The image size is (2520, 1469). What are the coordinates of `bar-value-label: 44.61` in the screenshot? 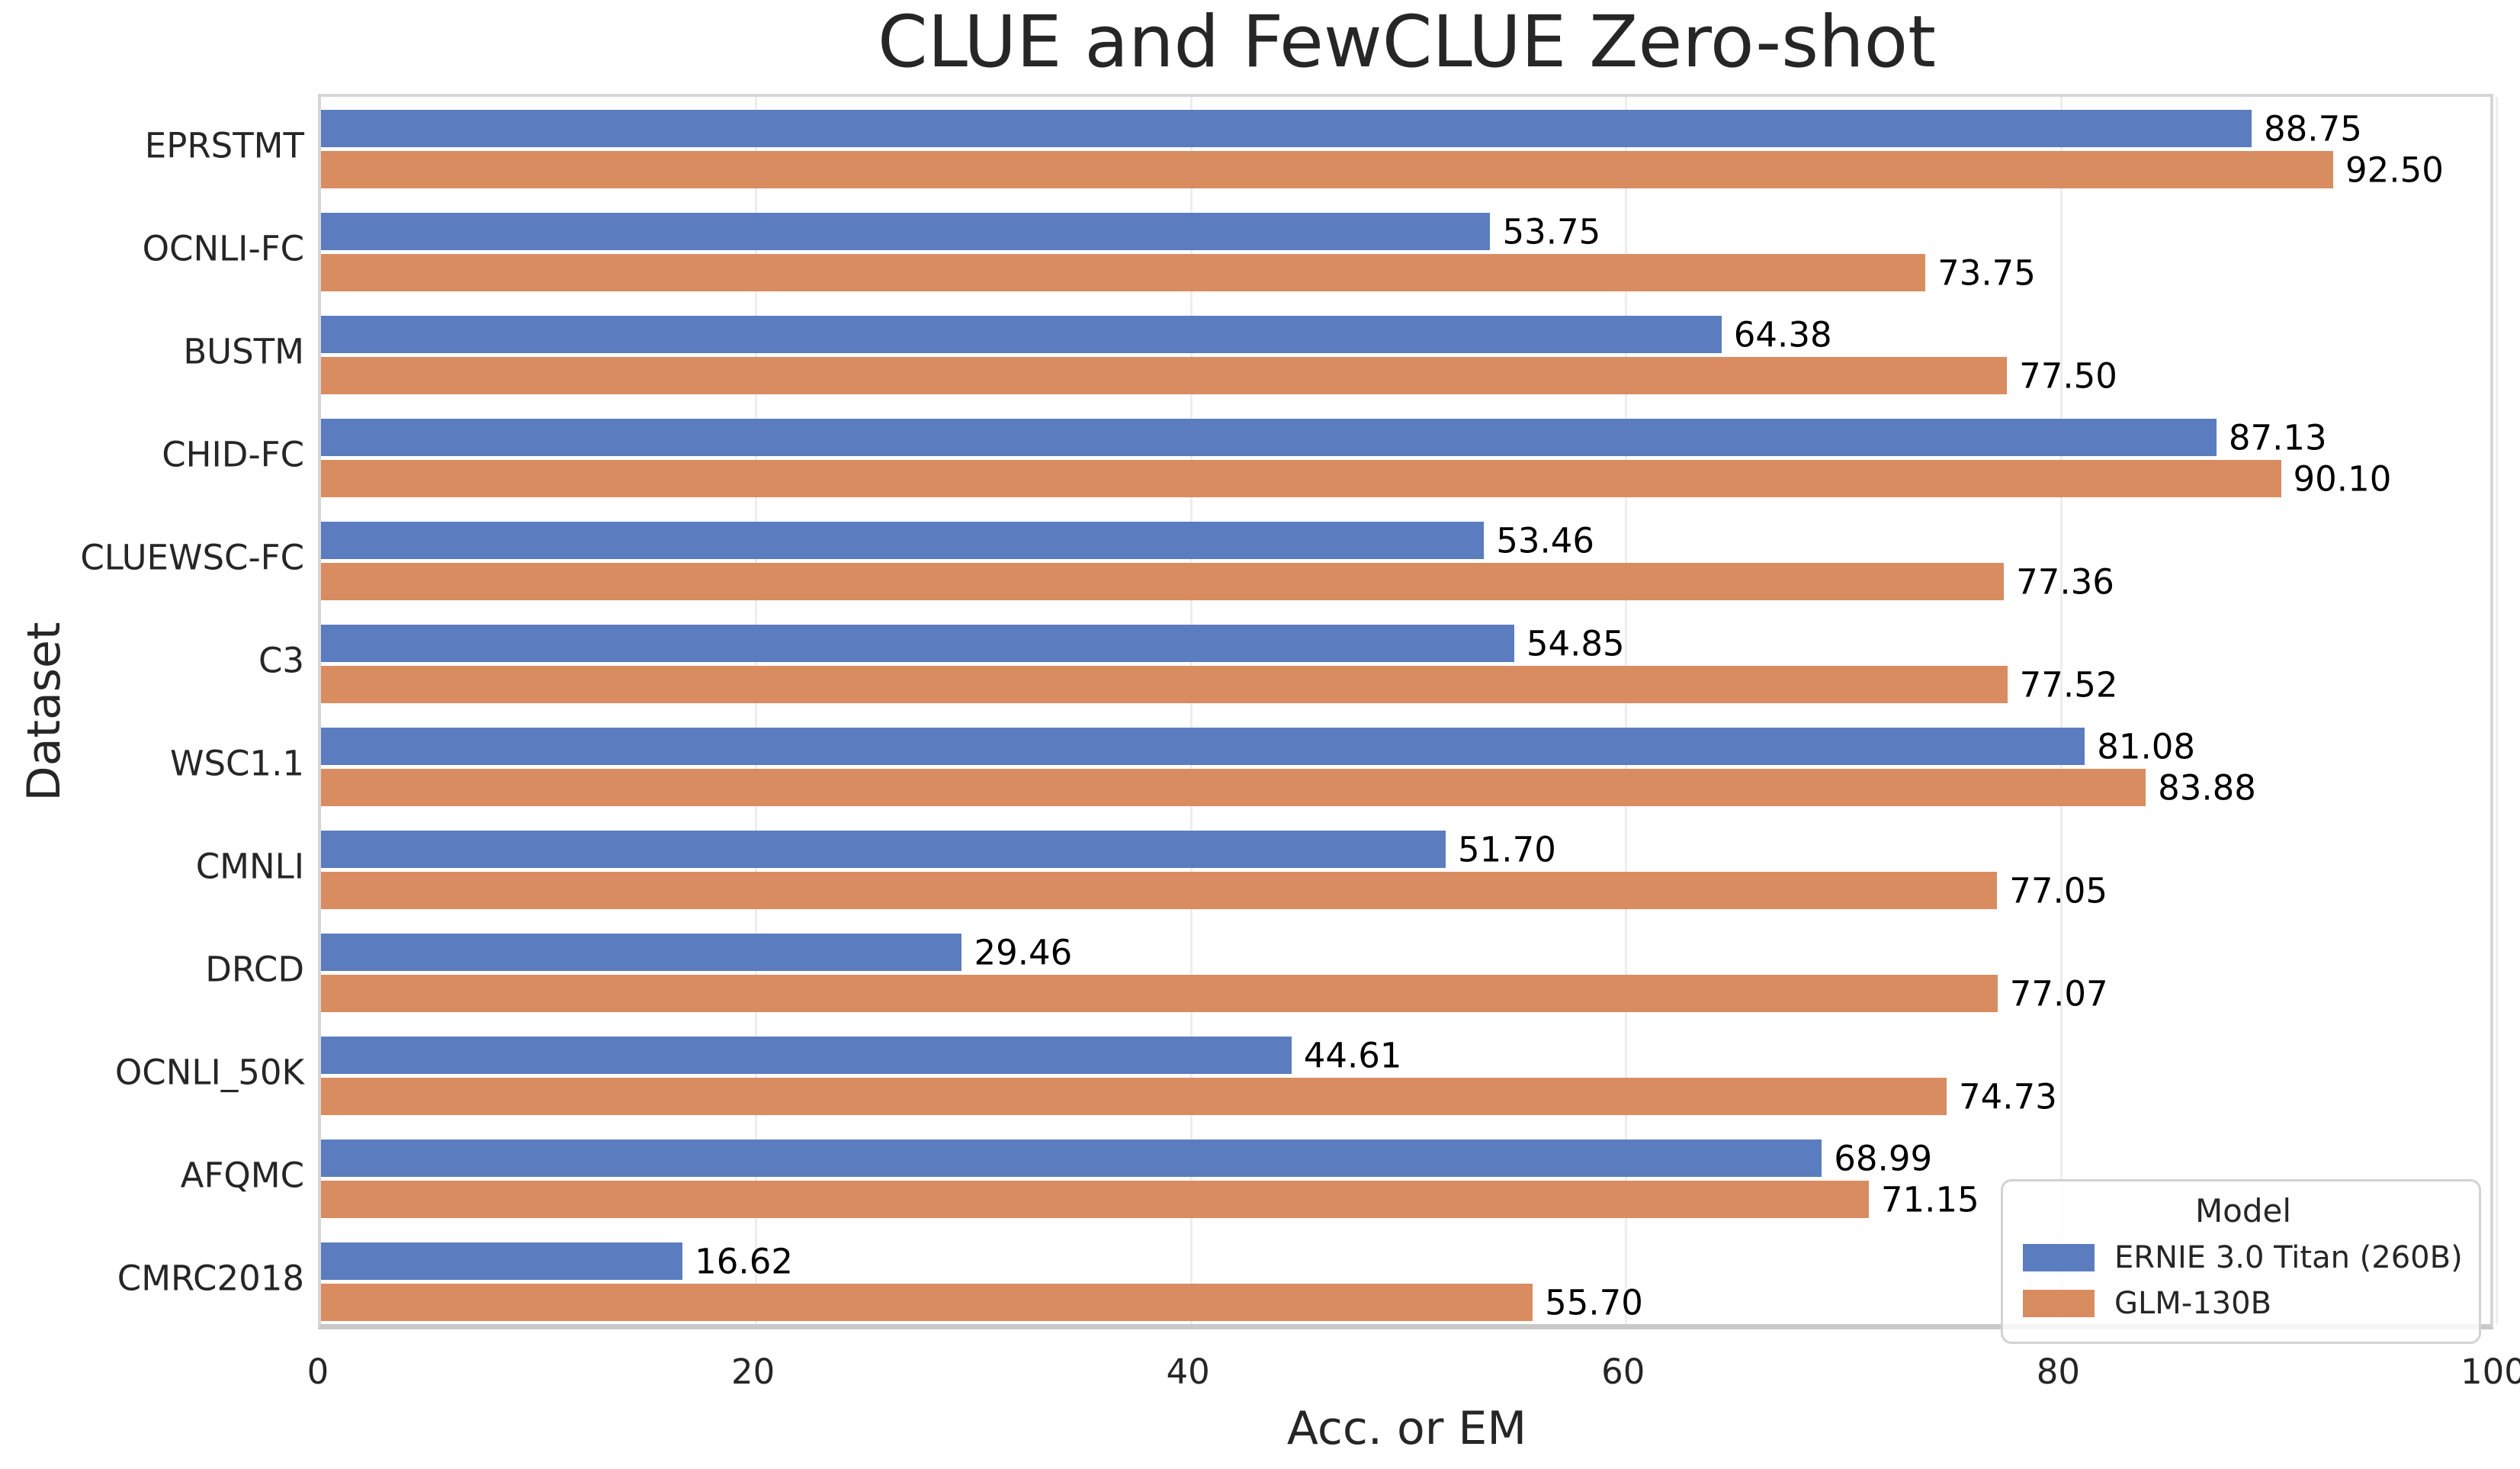 It's located at (1352, 1055).